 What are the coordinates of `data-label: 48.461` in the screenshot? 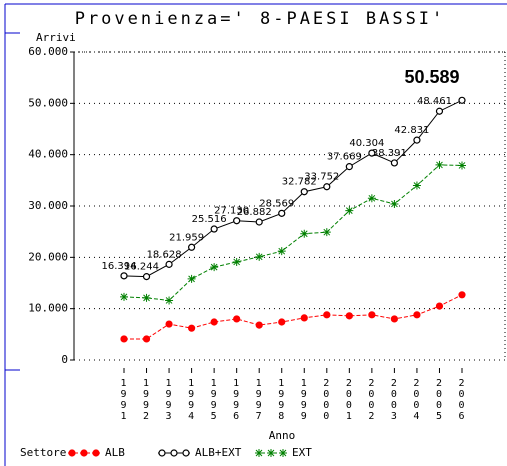 It's located at (434, 101).